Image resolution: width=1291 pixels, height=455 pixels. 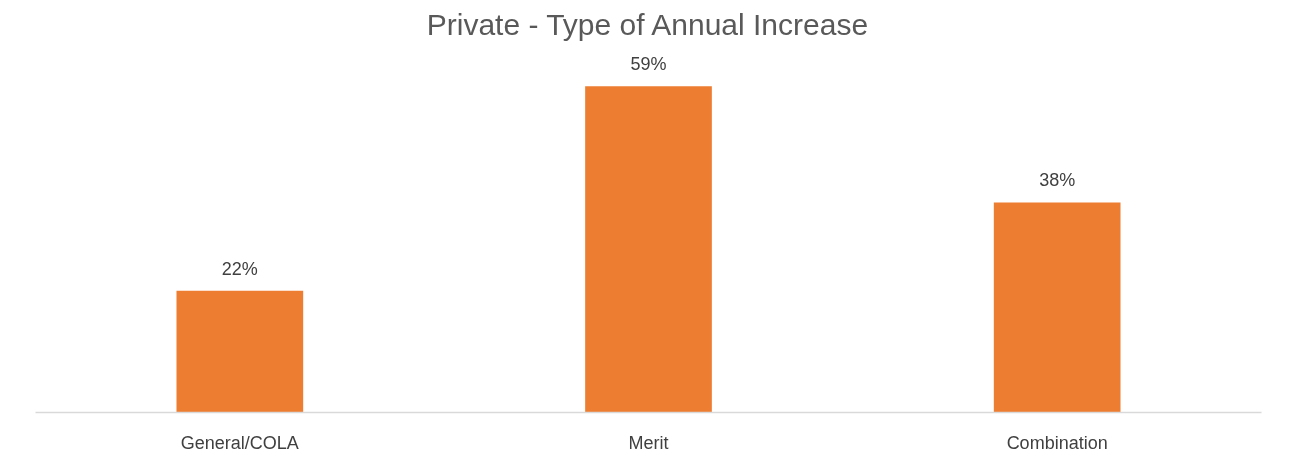 What do you see at coordinates (647, 24) in the screenshot?
I see `chart-title: Private - Type of Annual Increase` at bounding box center [647, 24].